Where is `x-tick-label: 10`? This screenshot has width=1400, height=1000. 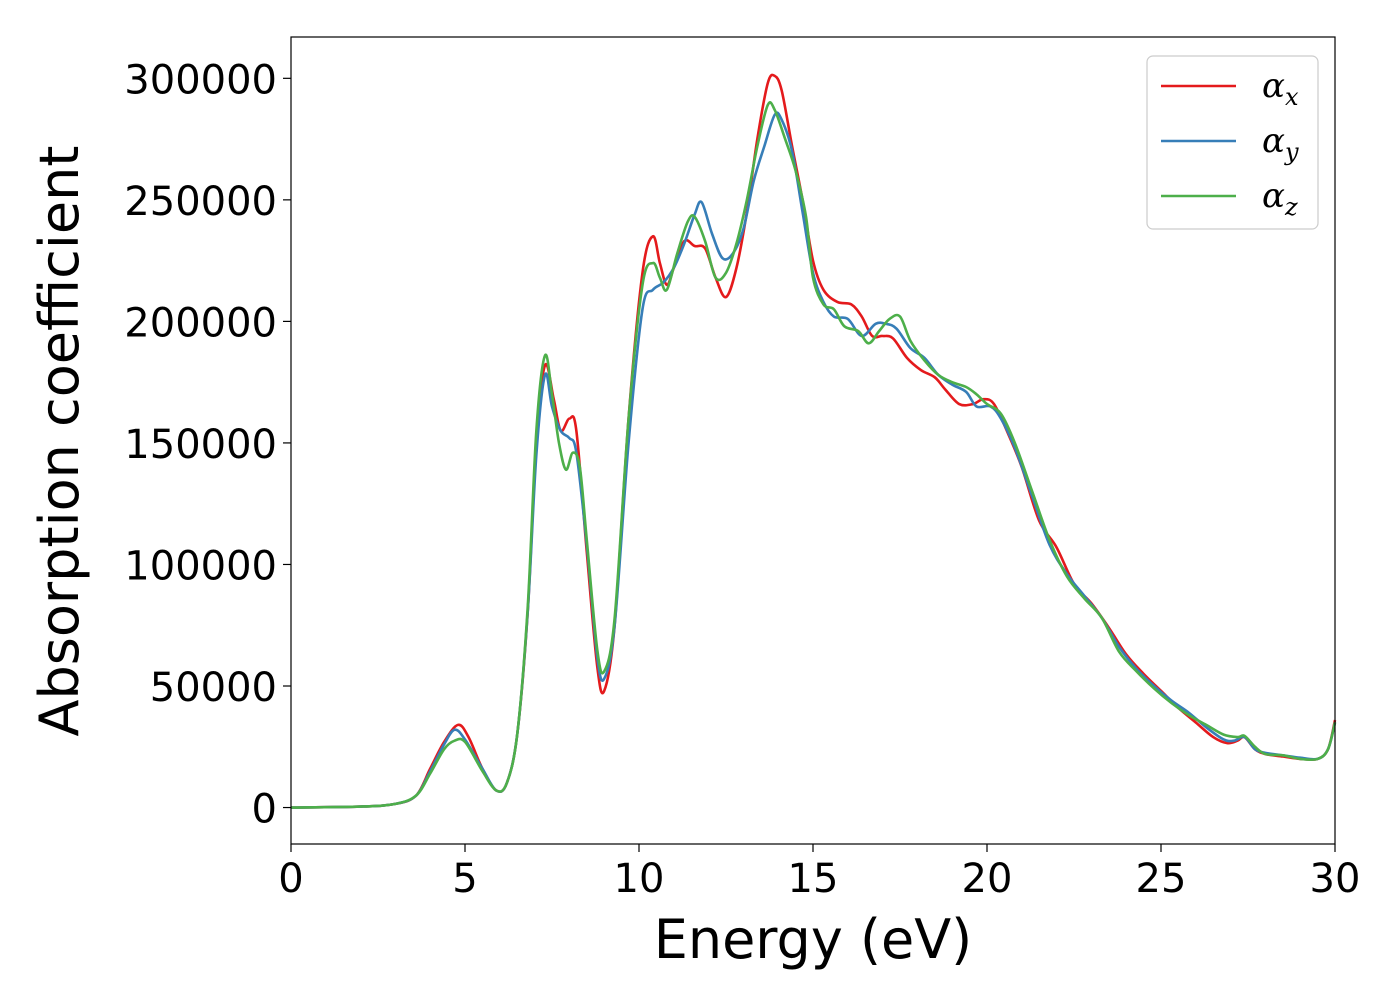 x-tick-label: 10 is located at coordinates (639, 879).